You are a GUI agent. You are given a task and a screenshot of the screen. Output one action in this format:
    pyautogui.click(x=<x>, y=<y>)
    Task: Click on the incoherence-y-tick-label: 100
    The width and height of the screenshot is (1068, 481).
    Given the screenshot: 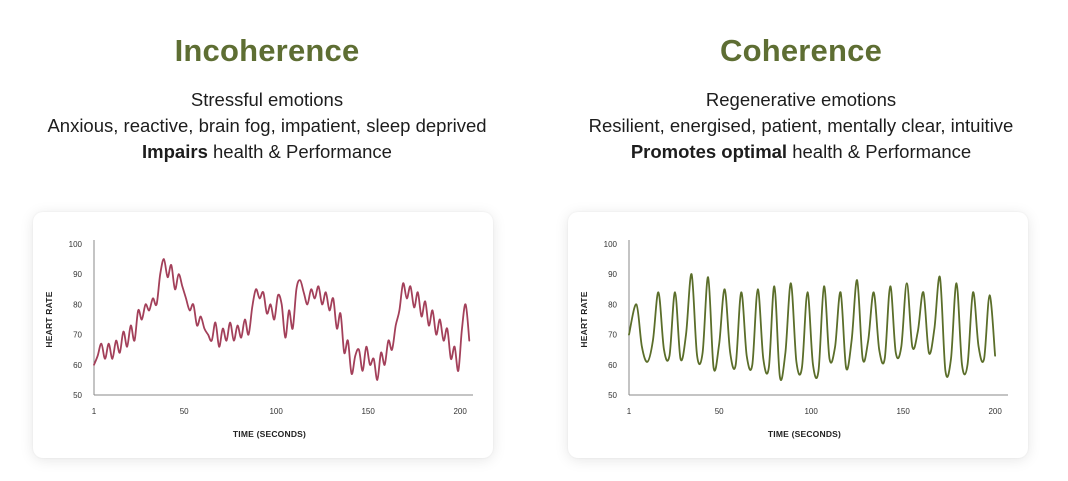 What is the action you would take?
    pyautogui.click(x=76, y=244)
    